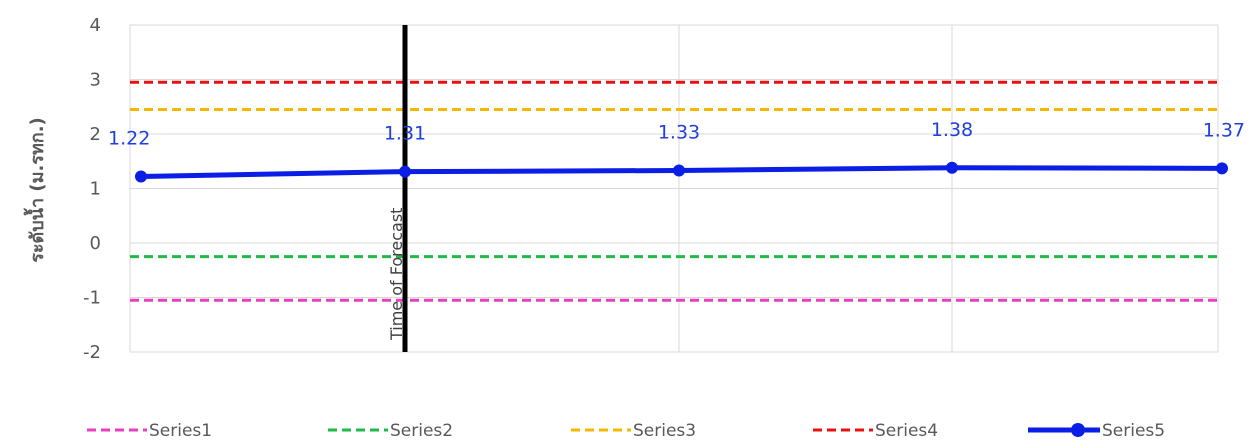  I want to click on y-tick-label: 2, so click(95, 134).